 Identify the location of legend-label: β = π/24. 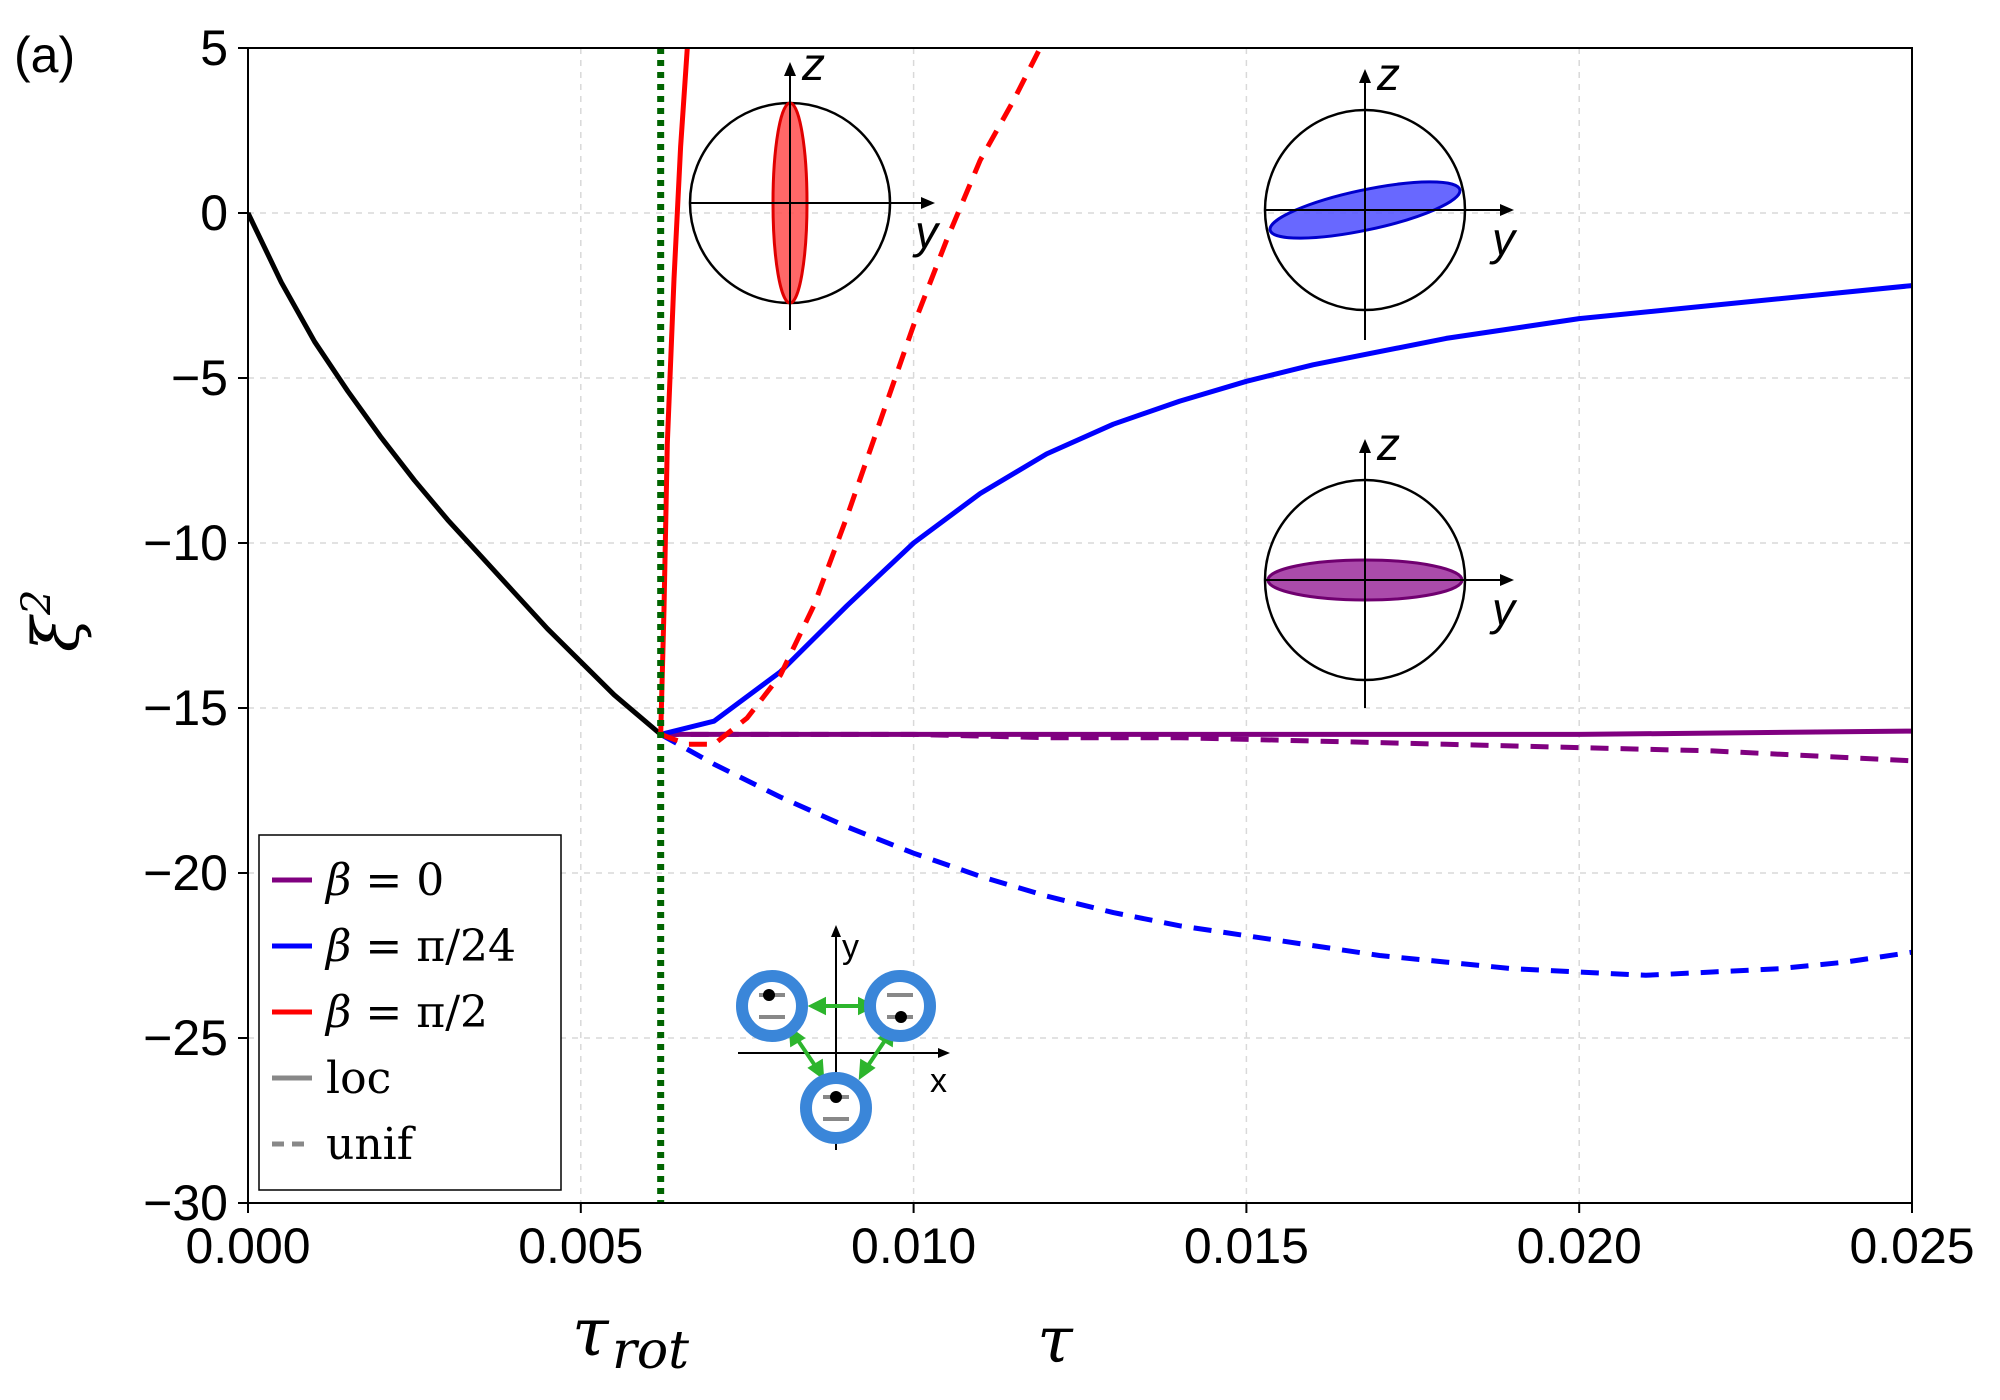
(420, 946).